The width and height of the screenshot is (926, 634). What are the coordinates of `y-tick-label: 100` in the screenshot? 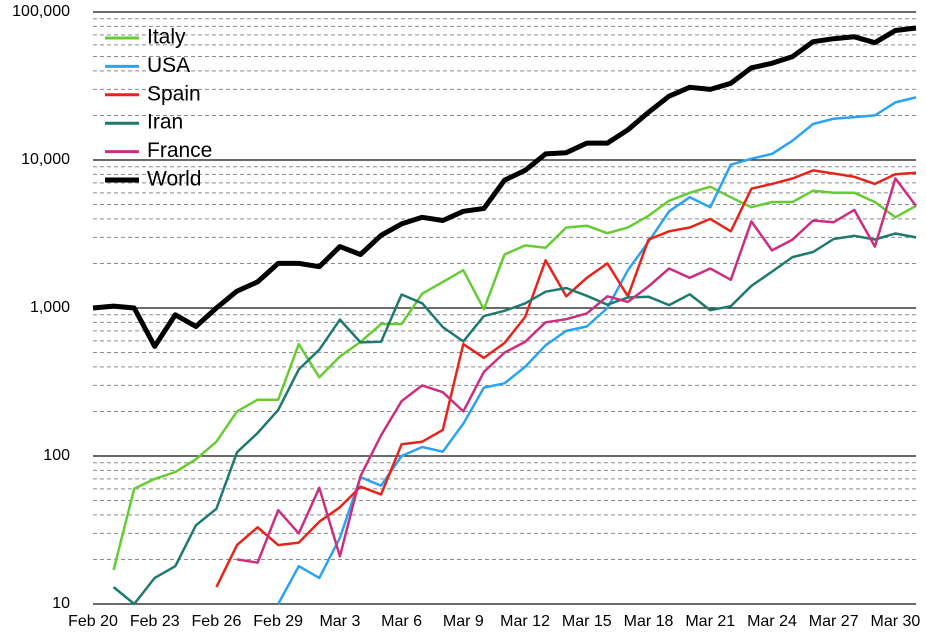 It's located at (56, 455).